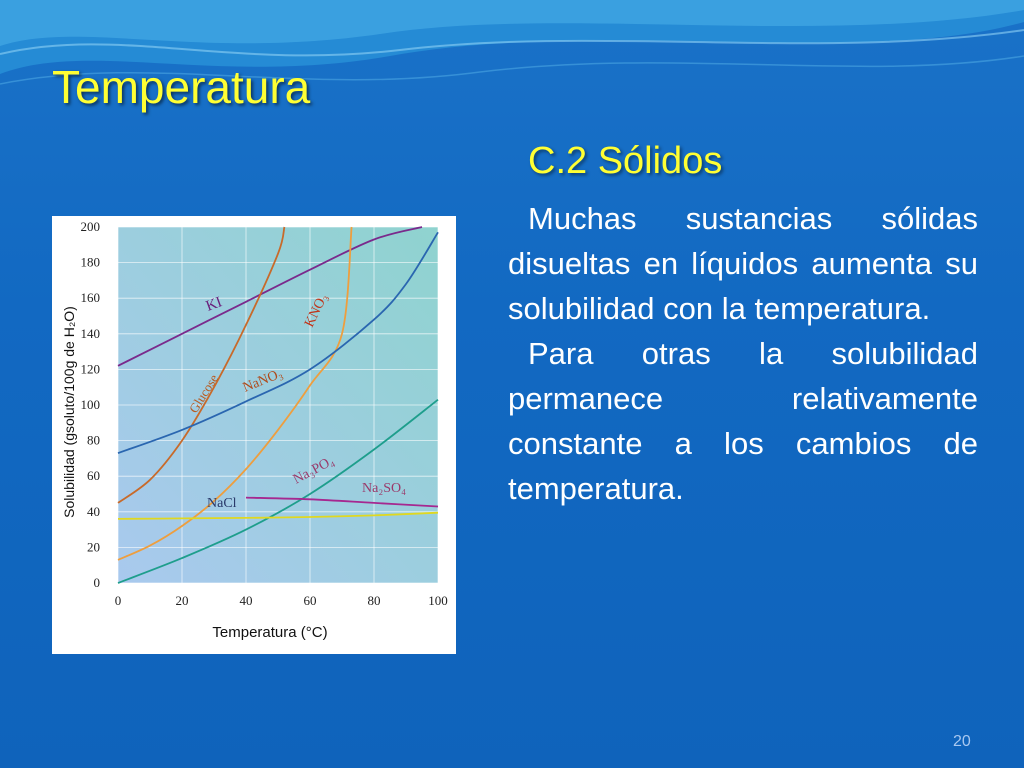 The image size is (1024, 768). I want to click on y-tick-label: 100, so click(91, 404).